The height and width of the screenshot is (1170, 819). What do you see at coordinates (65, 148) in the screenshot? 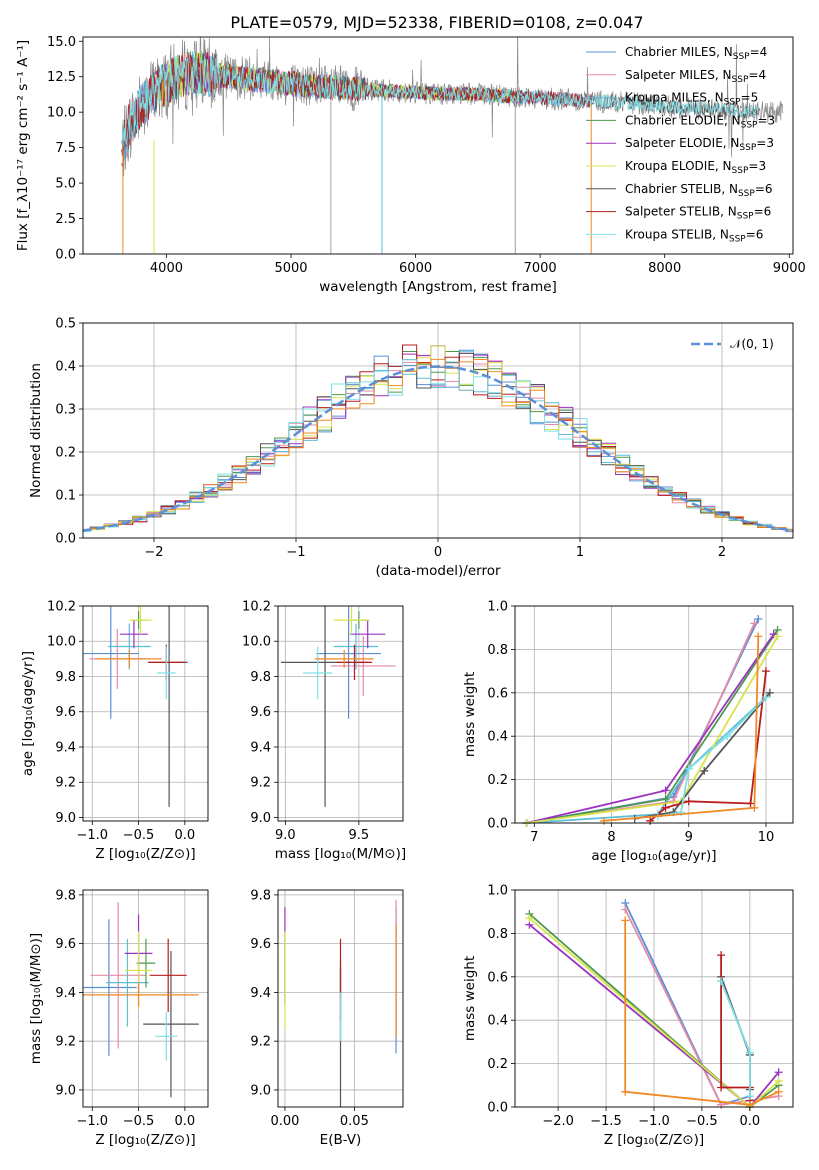
I see `y-tick-label: 7.5` at bounding box center [65, 148].